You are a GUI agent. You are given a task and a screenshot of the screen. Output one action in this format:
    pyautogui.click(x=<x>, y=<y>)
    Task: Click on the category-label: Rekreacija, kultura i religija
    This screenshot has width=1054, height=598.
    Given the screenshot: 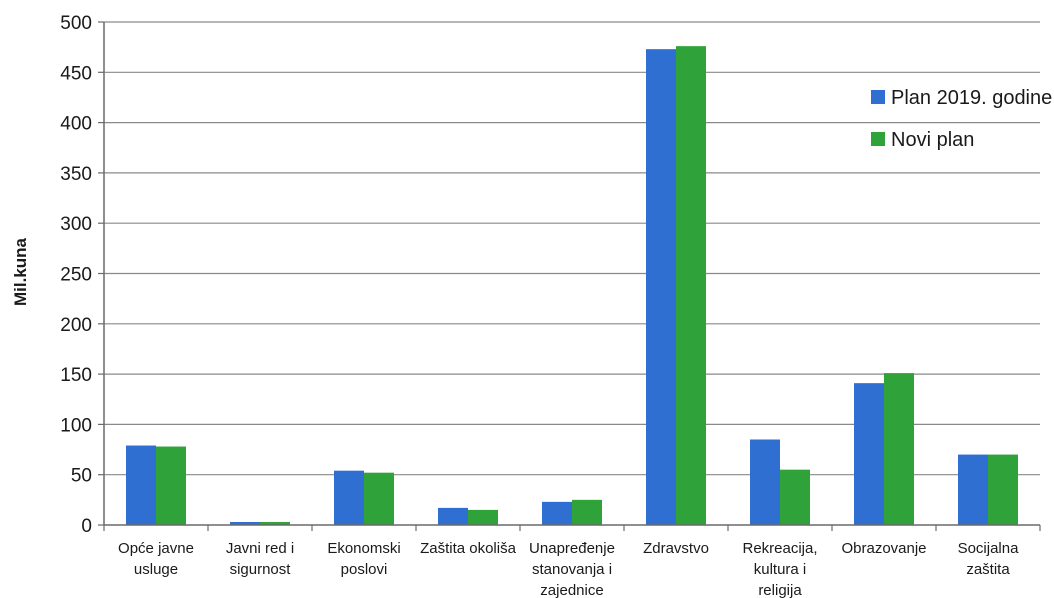 What is the action you would take?
    pyautogui.click(x=779, y=569)
    